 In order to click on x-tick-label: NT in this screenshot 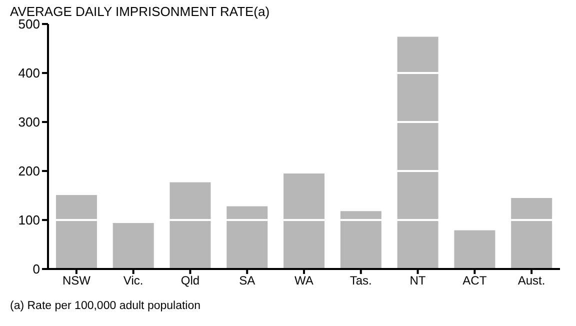, I will do `click(418, 281)`.